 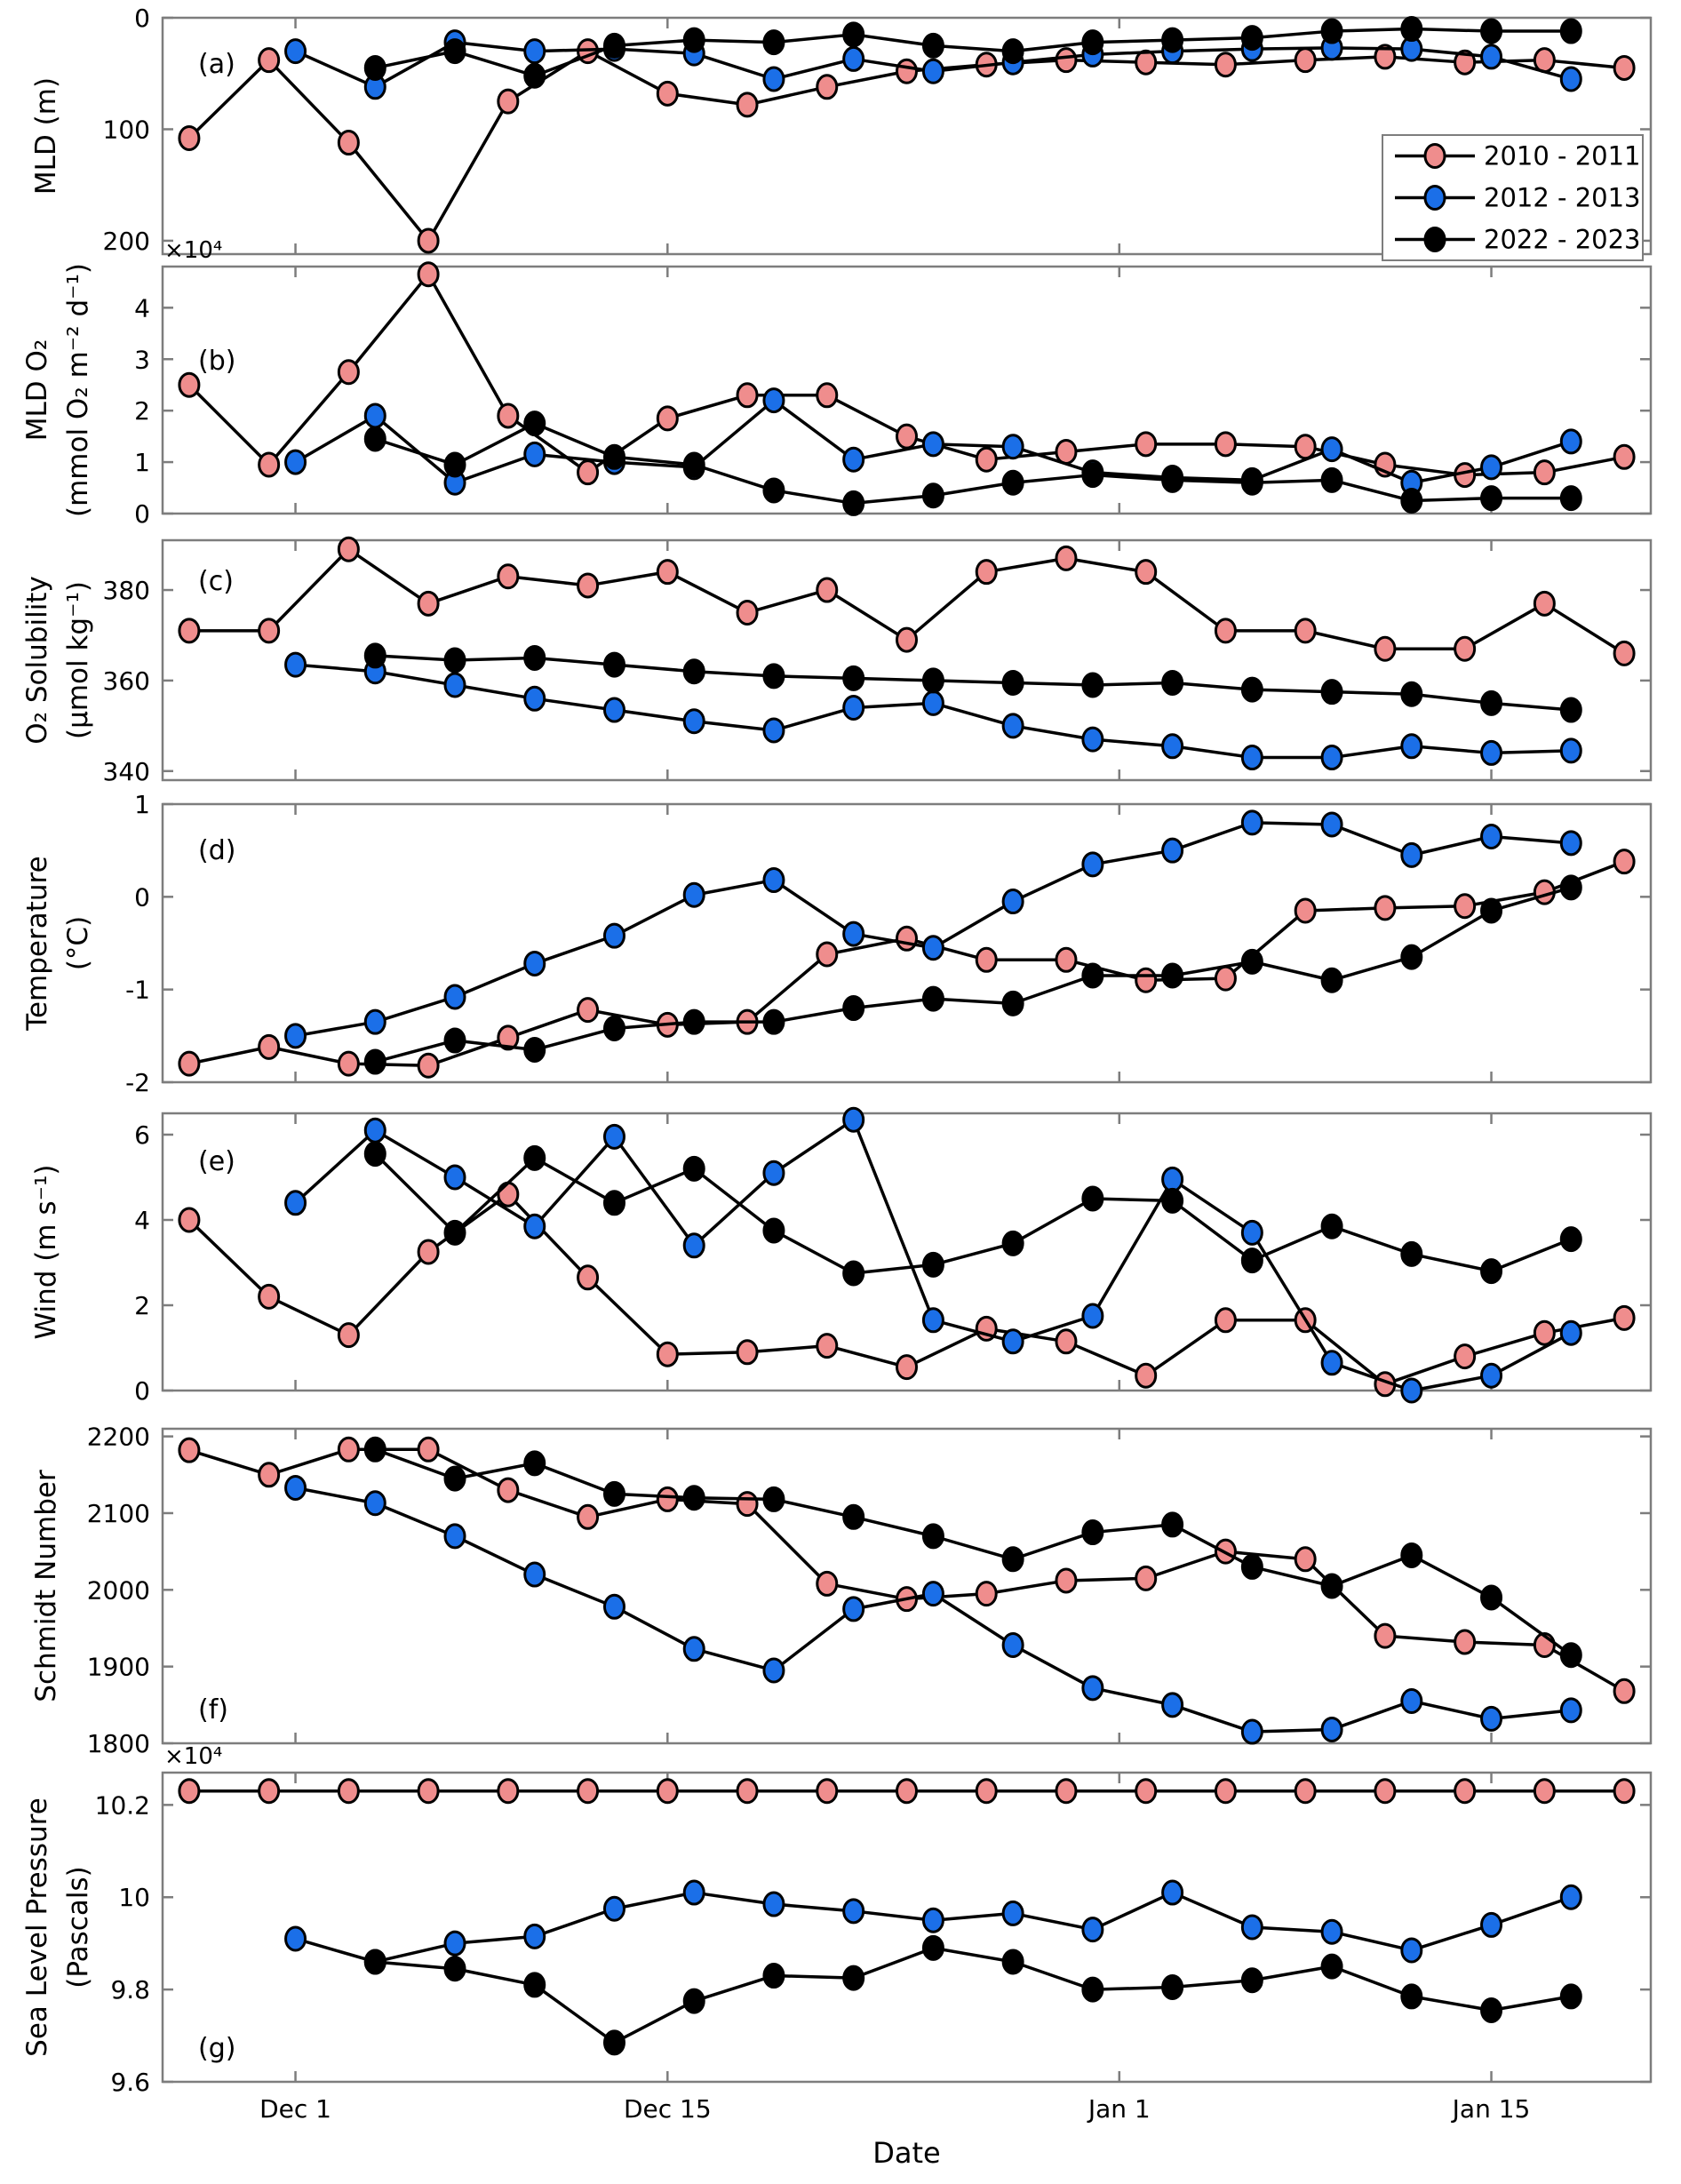 What do you see at coordinates (973, 975) in the screenshot?
I see `series-line-d` at bounding box center [973, 975].